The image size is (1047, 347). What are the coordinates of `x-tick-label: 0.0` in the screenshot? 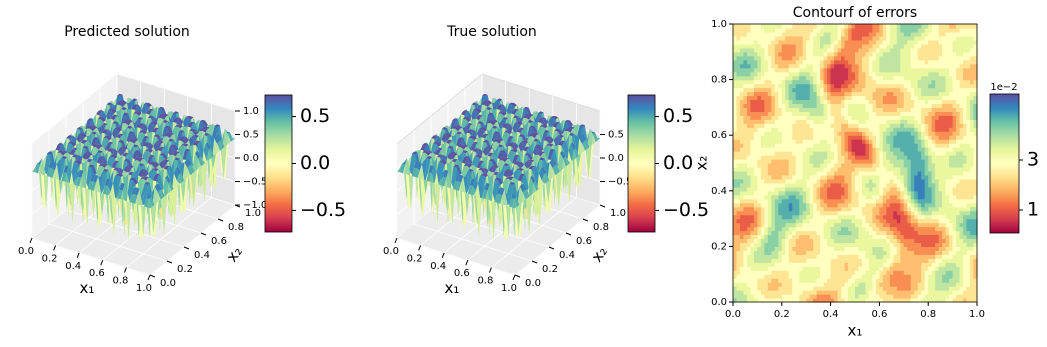 It's located at (391, 251).